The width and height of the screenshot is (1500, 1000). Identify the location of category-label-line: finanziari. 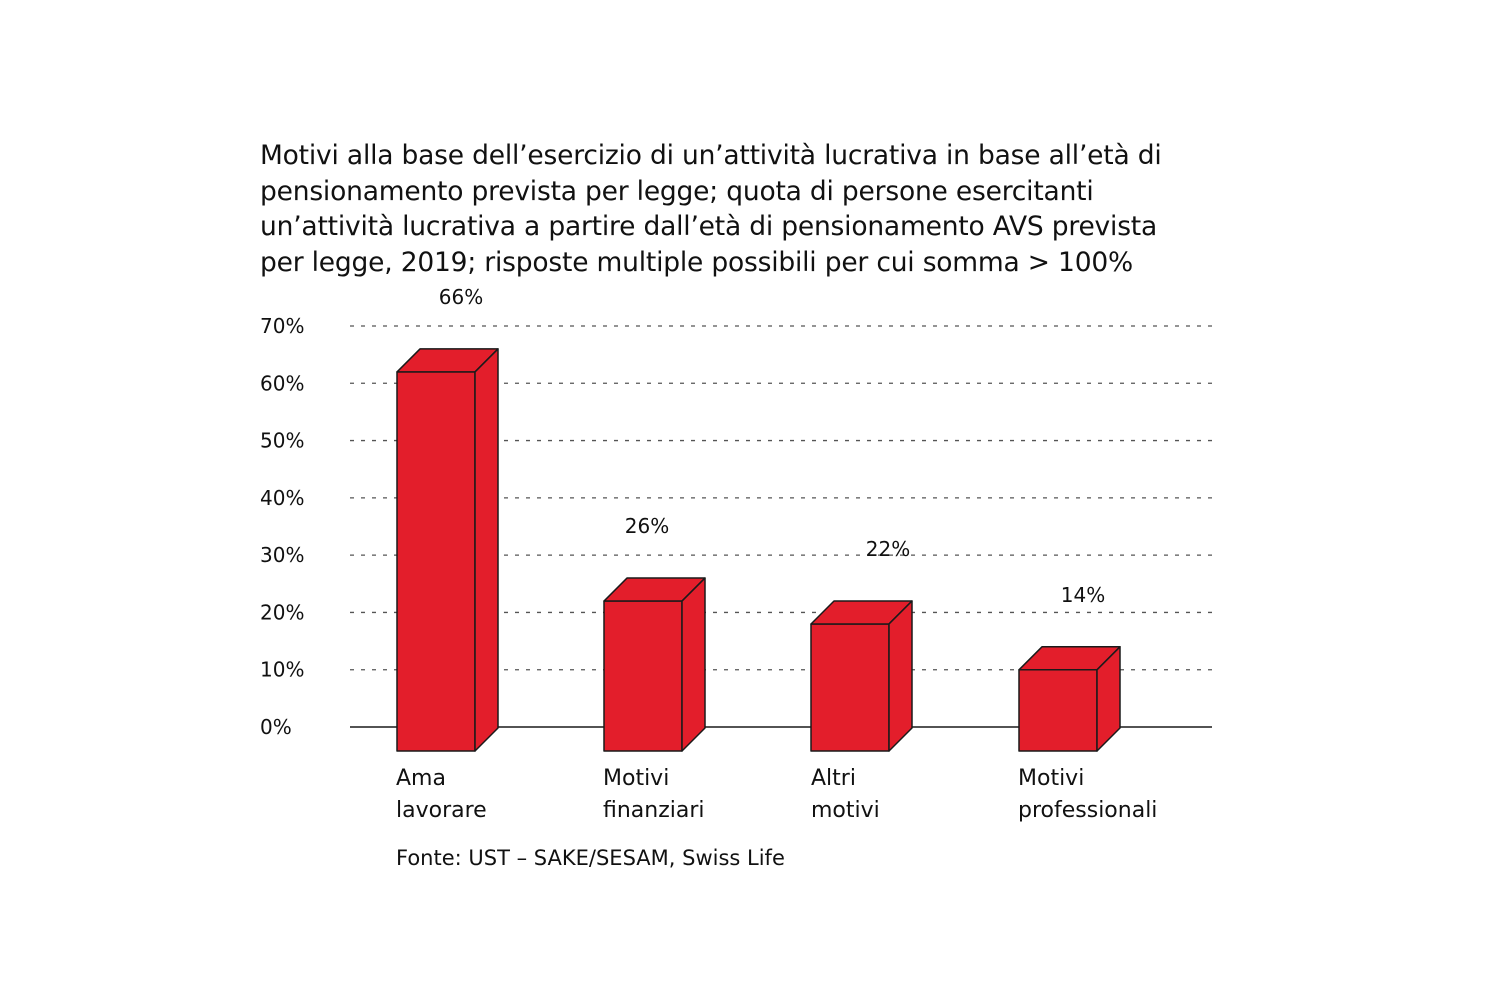
(654, 810).